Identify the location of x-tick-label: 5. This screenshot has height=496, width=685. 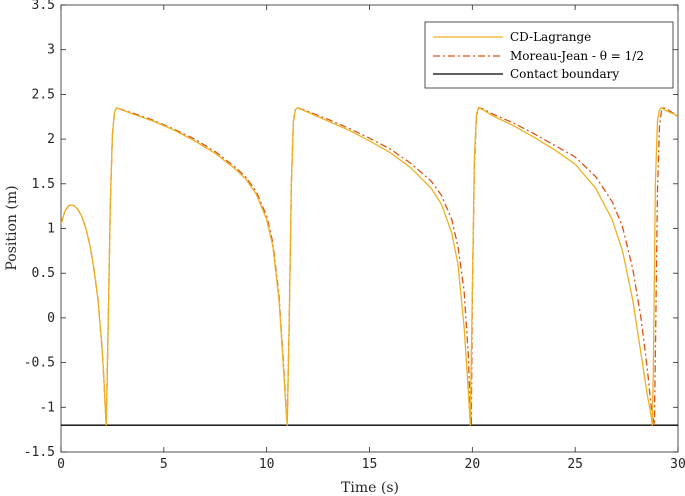
(164, 464).